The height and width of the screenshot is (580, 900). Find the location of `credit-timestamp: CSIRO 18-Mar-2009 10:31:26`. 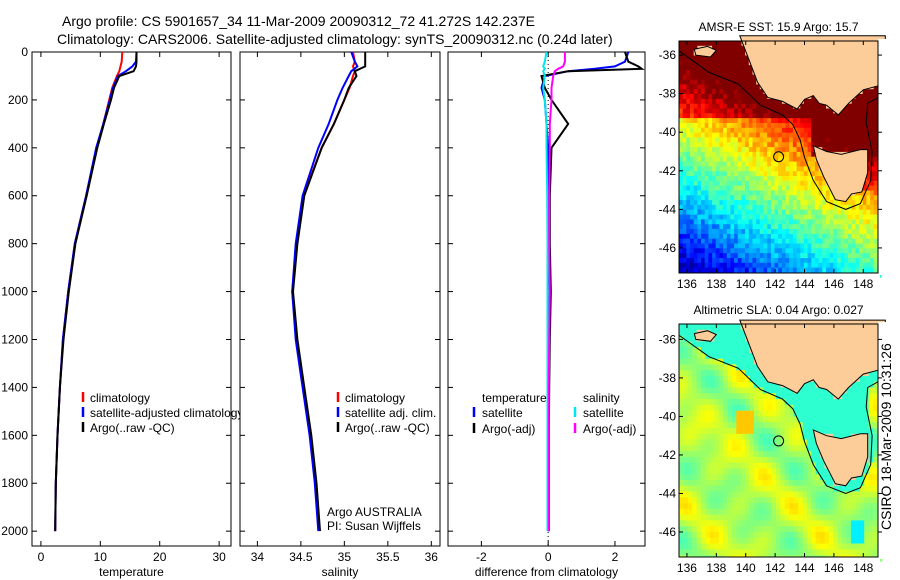

credit-timestamp: CSIRO 18-Mar-2009 10:31:26 is located at coordinates (886, 436).